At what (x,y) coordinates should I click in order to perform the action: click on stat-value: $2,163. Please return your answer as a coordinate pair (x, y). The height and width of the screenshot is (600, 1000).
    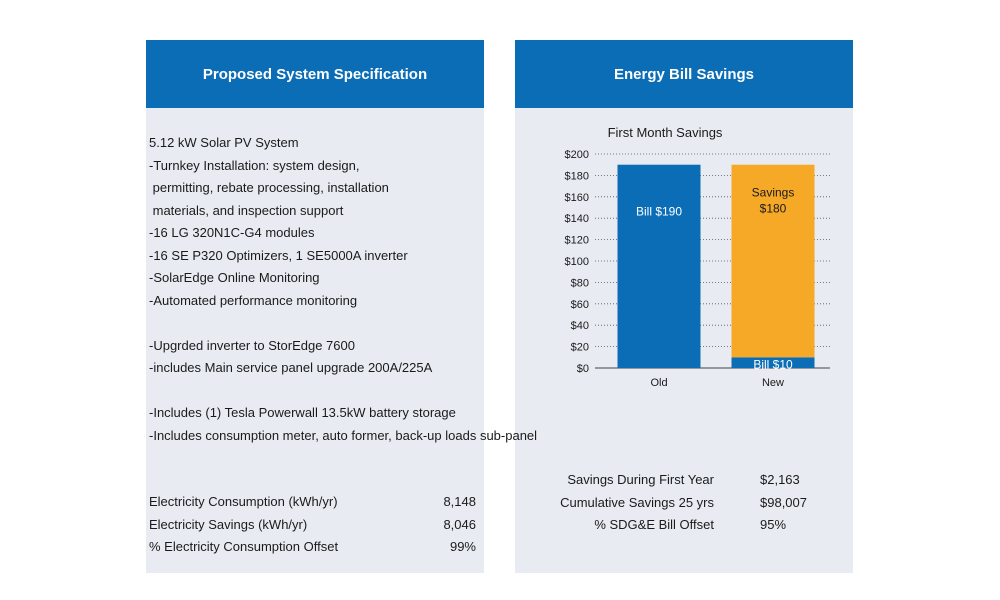
    Looking at the image, I should click on (780, 479).